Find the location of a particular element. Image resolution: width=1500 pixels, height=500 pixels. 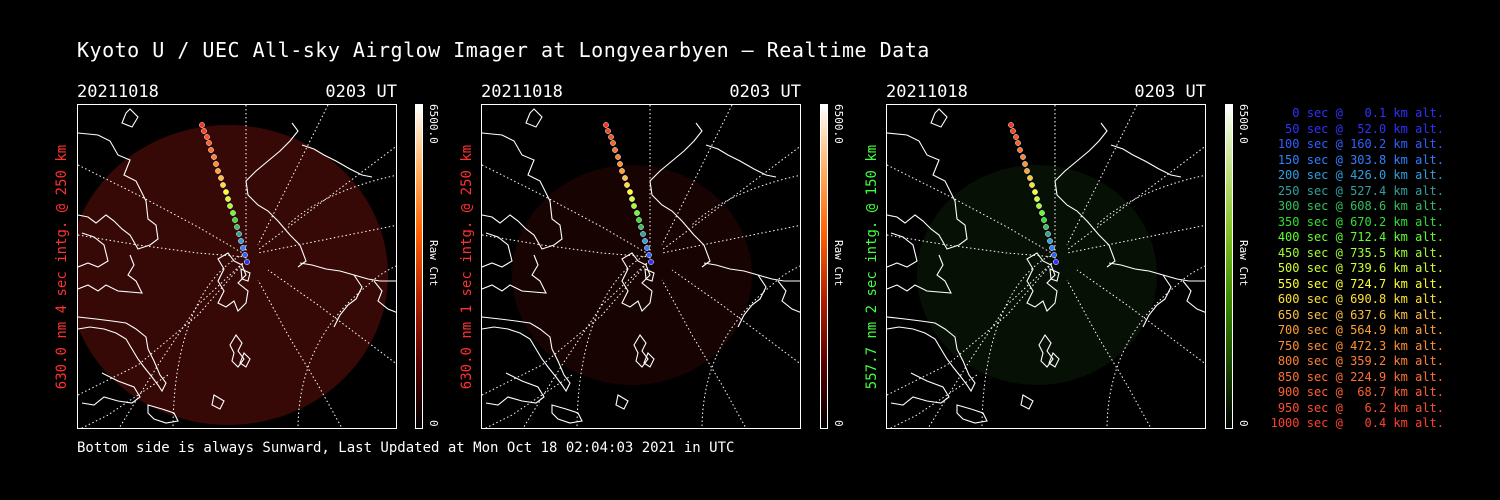

panel-3-colorbar-max: 6500.0 is located at coordinates (1243, 124).